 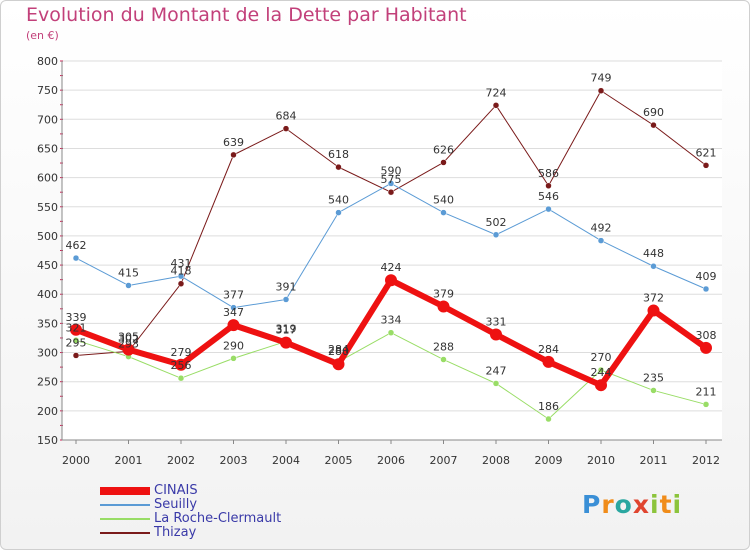 What do you see at coordinates (706, 391) in the screenshot?
I see `data-label: 211` at bounding box center [706, 391].